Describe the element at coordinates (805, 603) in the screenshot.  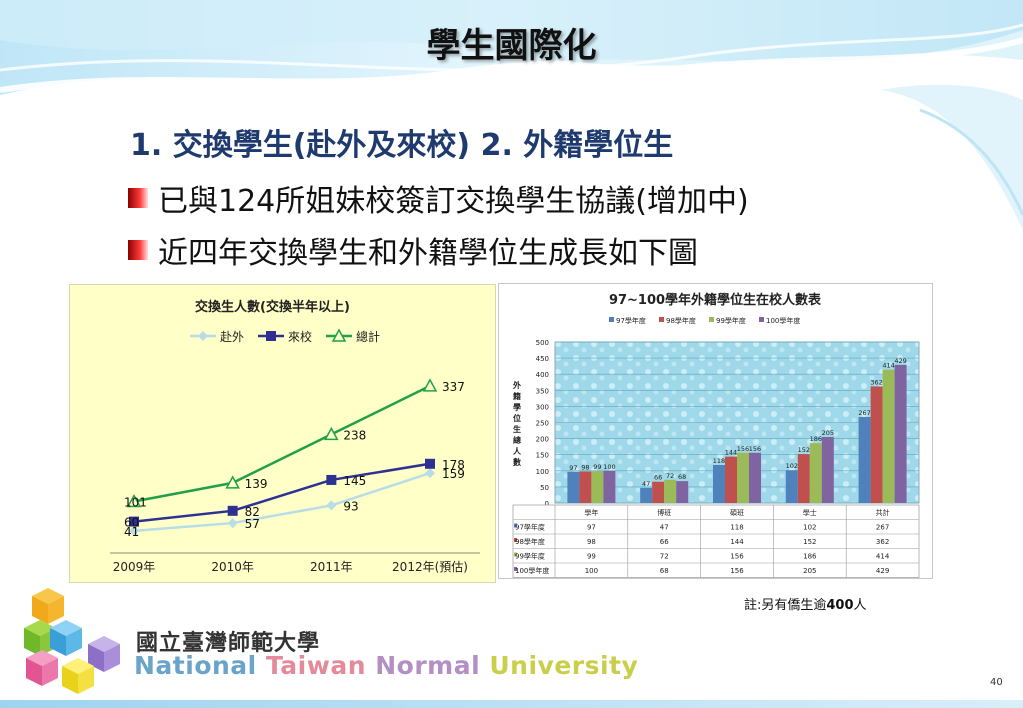
I see `footnote: 註:另有僑生逾400人` at that location.